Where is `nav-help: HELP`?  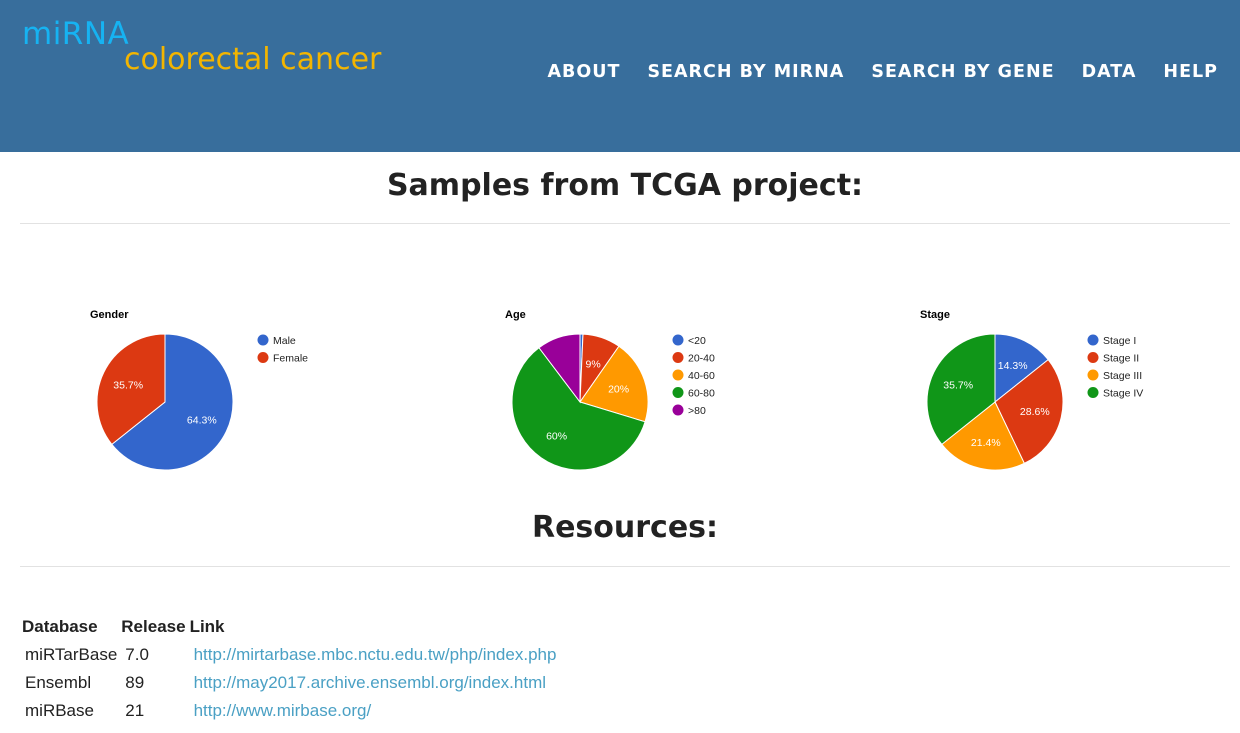 nav-help: HELP is located at coordinates (1190, 72).